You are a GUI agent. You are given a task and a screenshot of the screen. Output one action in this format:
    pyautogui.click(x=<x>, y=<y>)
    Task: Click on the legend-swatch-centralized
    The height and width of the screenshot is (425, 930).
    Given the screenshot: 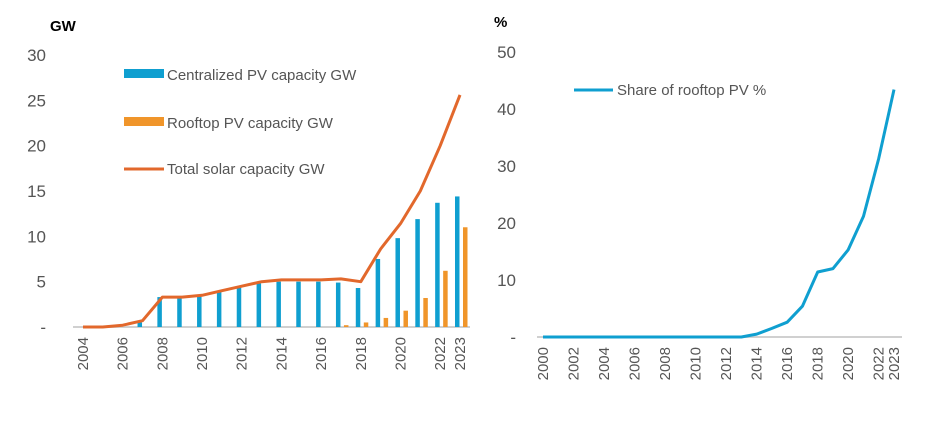 What is the action you would take?
    pyautogui.click(x=144, y=73)
    